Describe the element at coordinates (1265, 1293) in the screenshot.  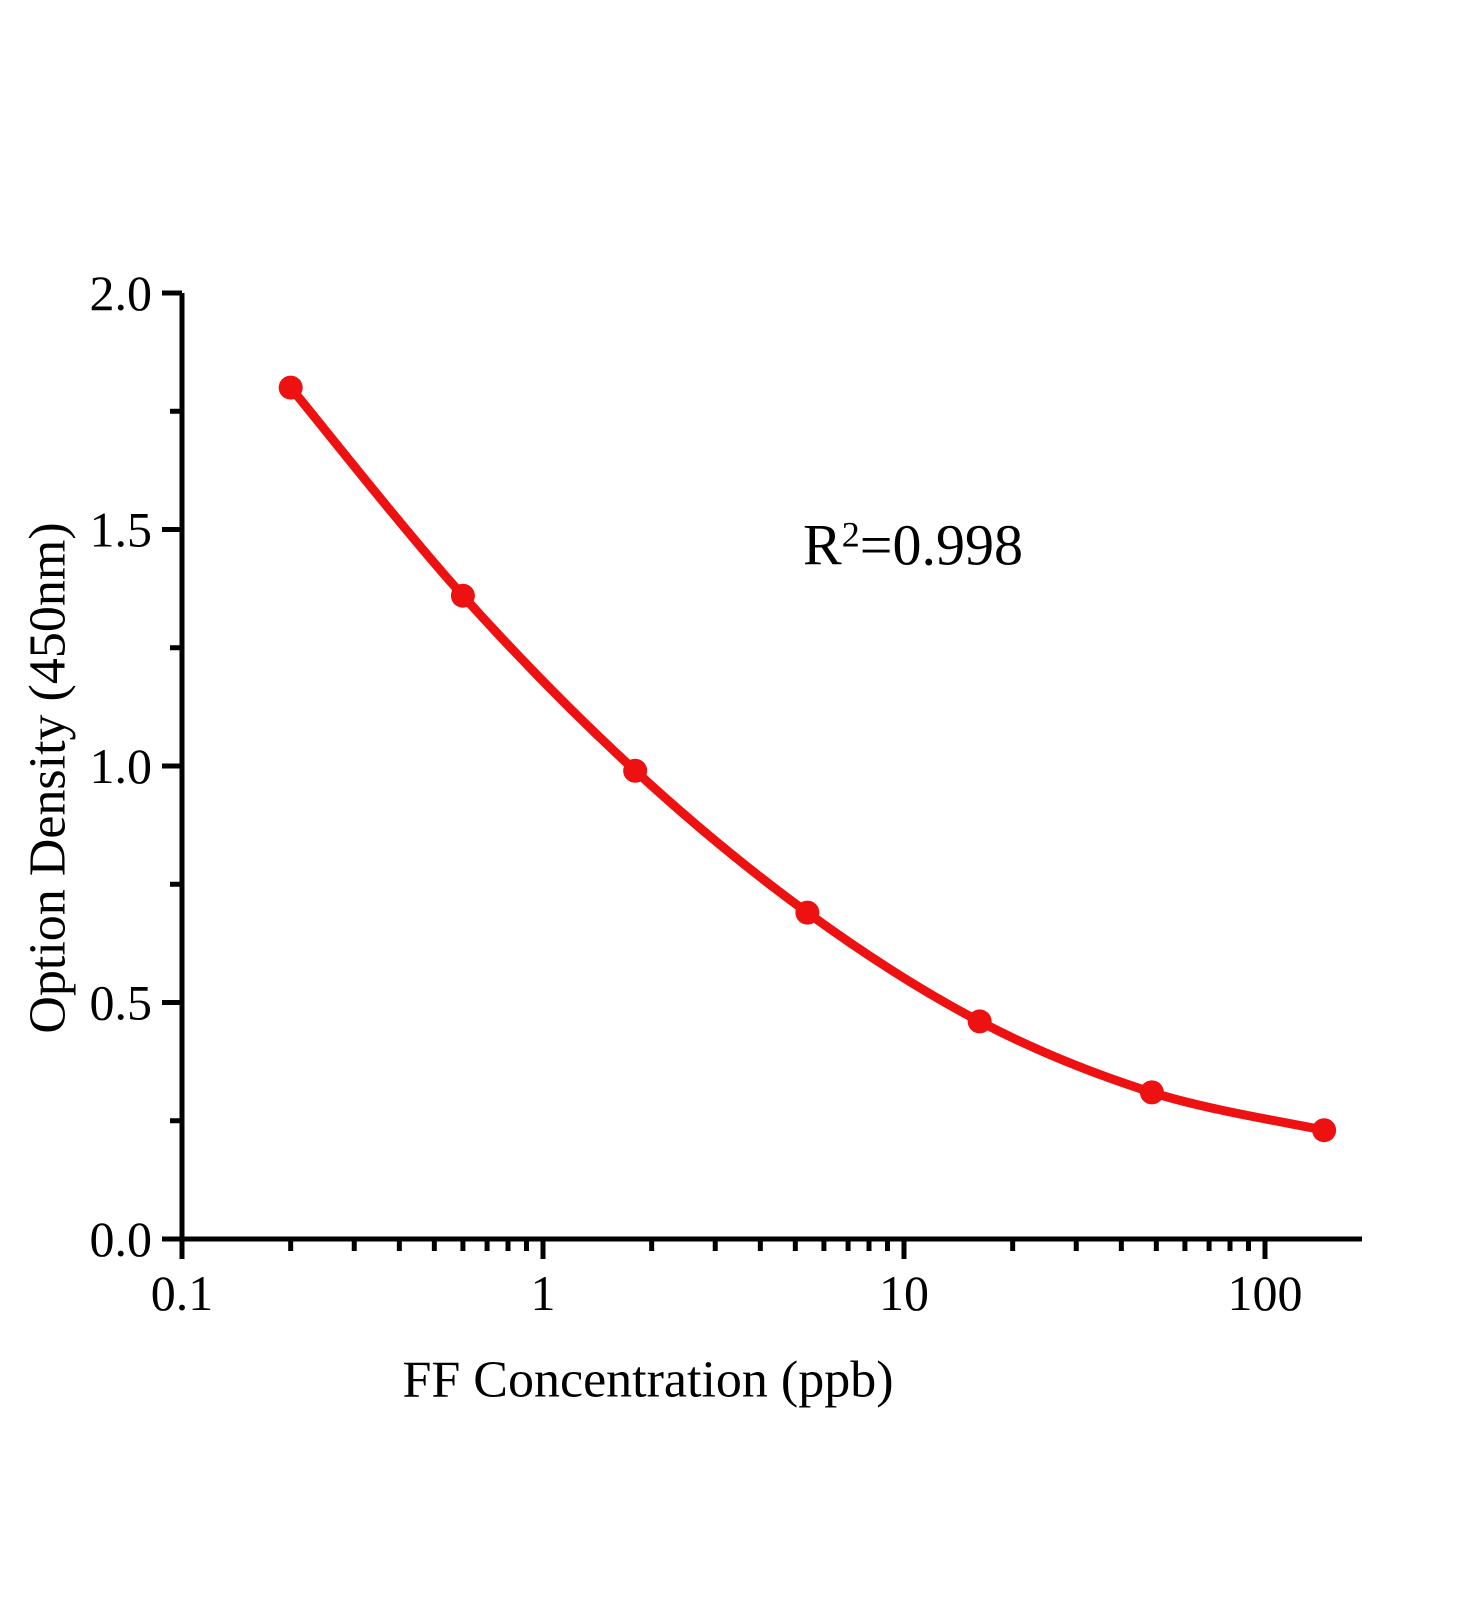
I see `x-tick-label: 100` at that location.